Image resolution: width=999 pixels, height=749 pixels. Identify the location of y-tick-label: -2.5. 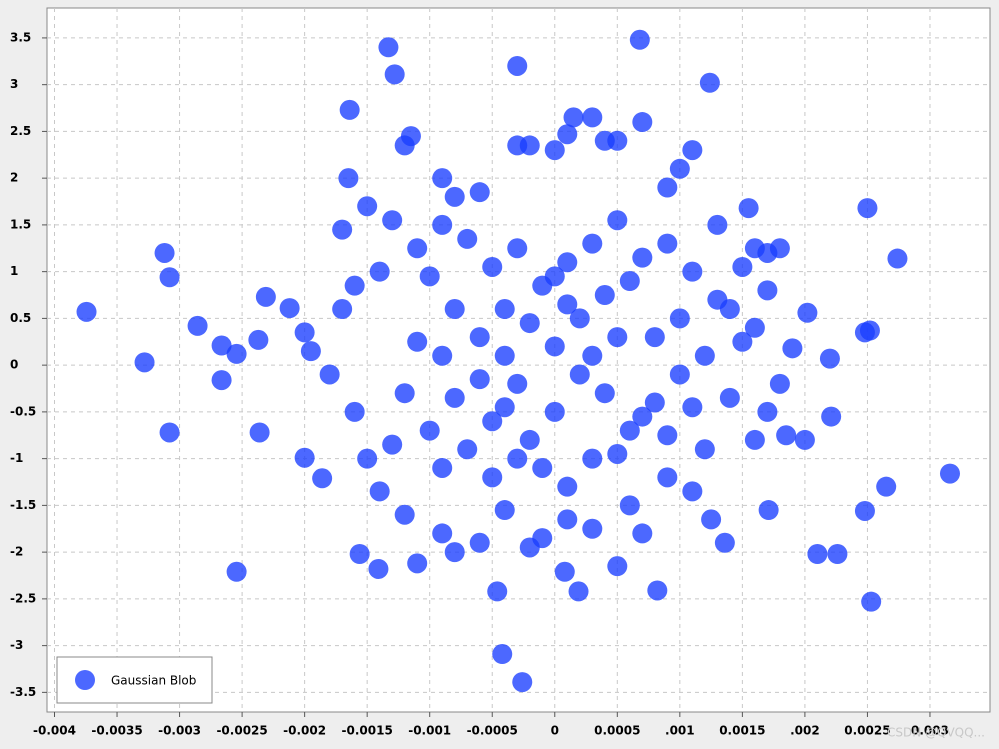
(23, 598).